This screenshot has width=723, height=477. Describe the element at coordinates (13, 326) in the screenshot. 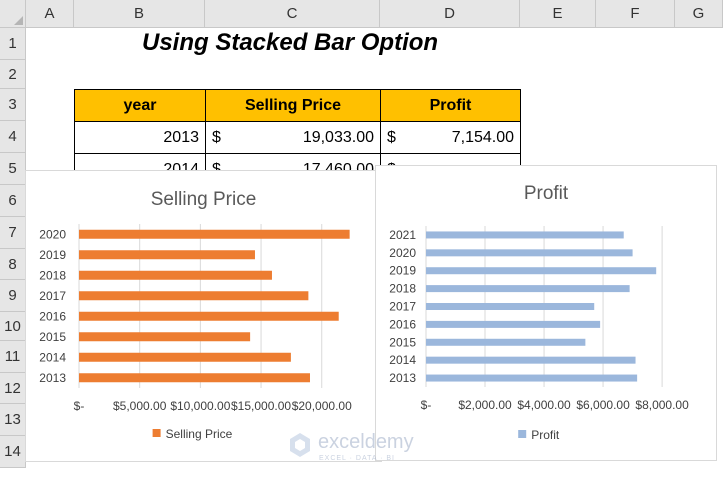

I see `row-header-10: 10` at that location.